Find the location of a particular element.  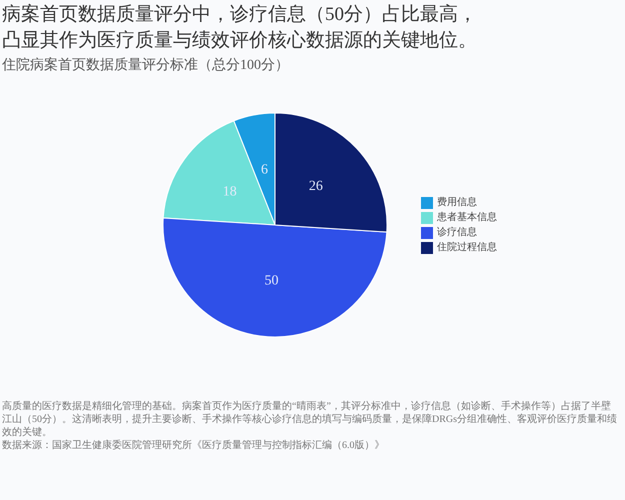

data-label: 6 is located at coordinates (264, 170).